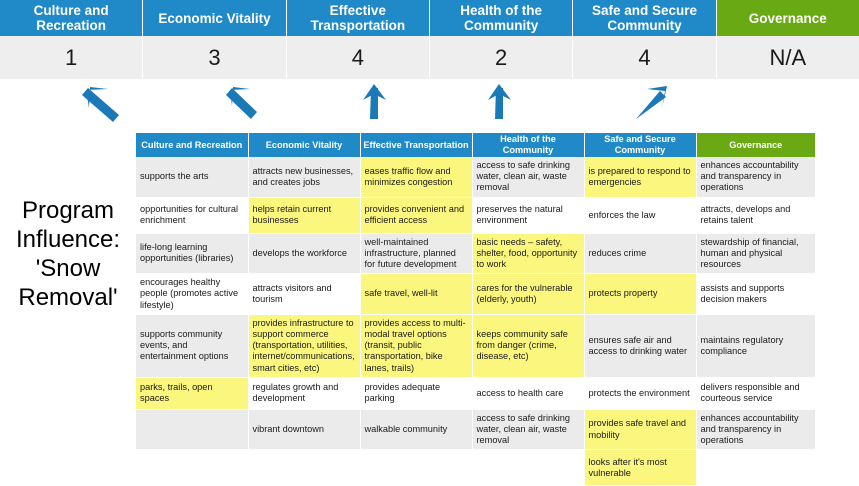 The width and height of the screenshot is (859, 486). Describe the element at coordinates (501, 18) in the screenshot. I see `scorecard-header-health-of-the-community: Health of the Community` at that location.